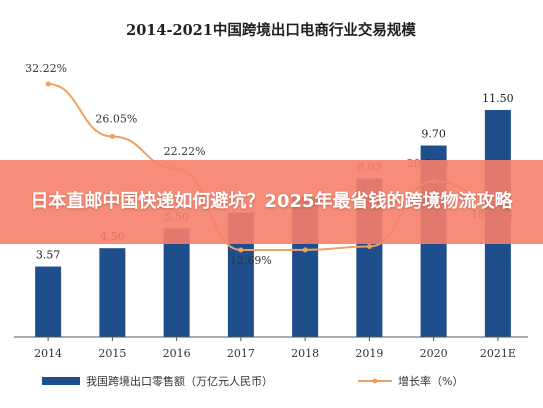 The height and width of the screenshot is (408, 543). Describe the element at coordinates (241, 353) in the screenshot. I see `x-tick-label-2017: 2017` at that location.